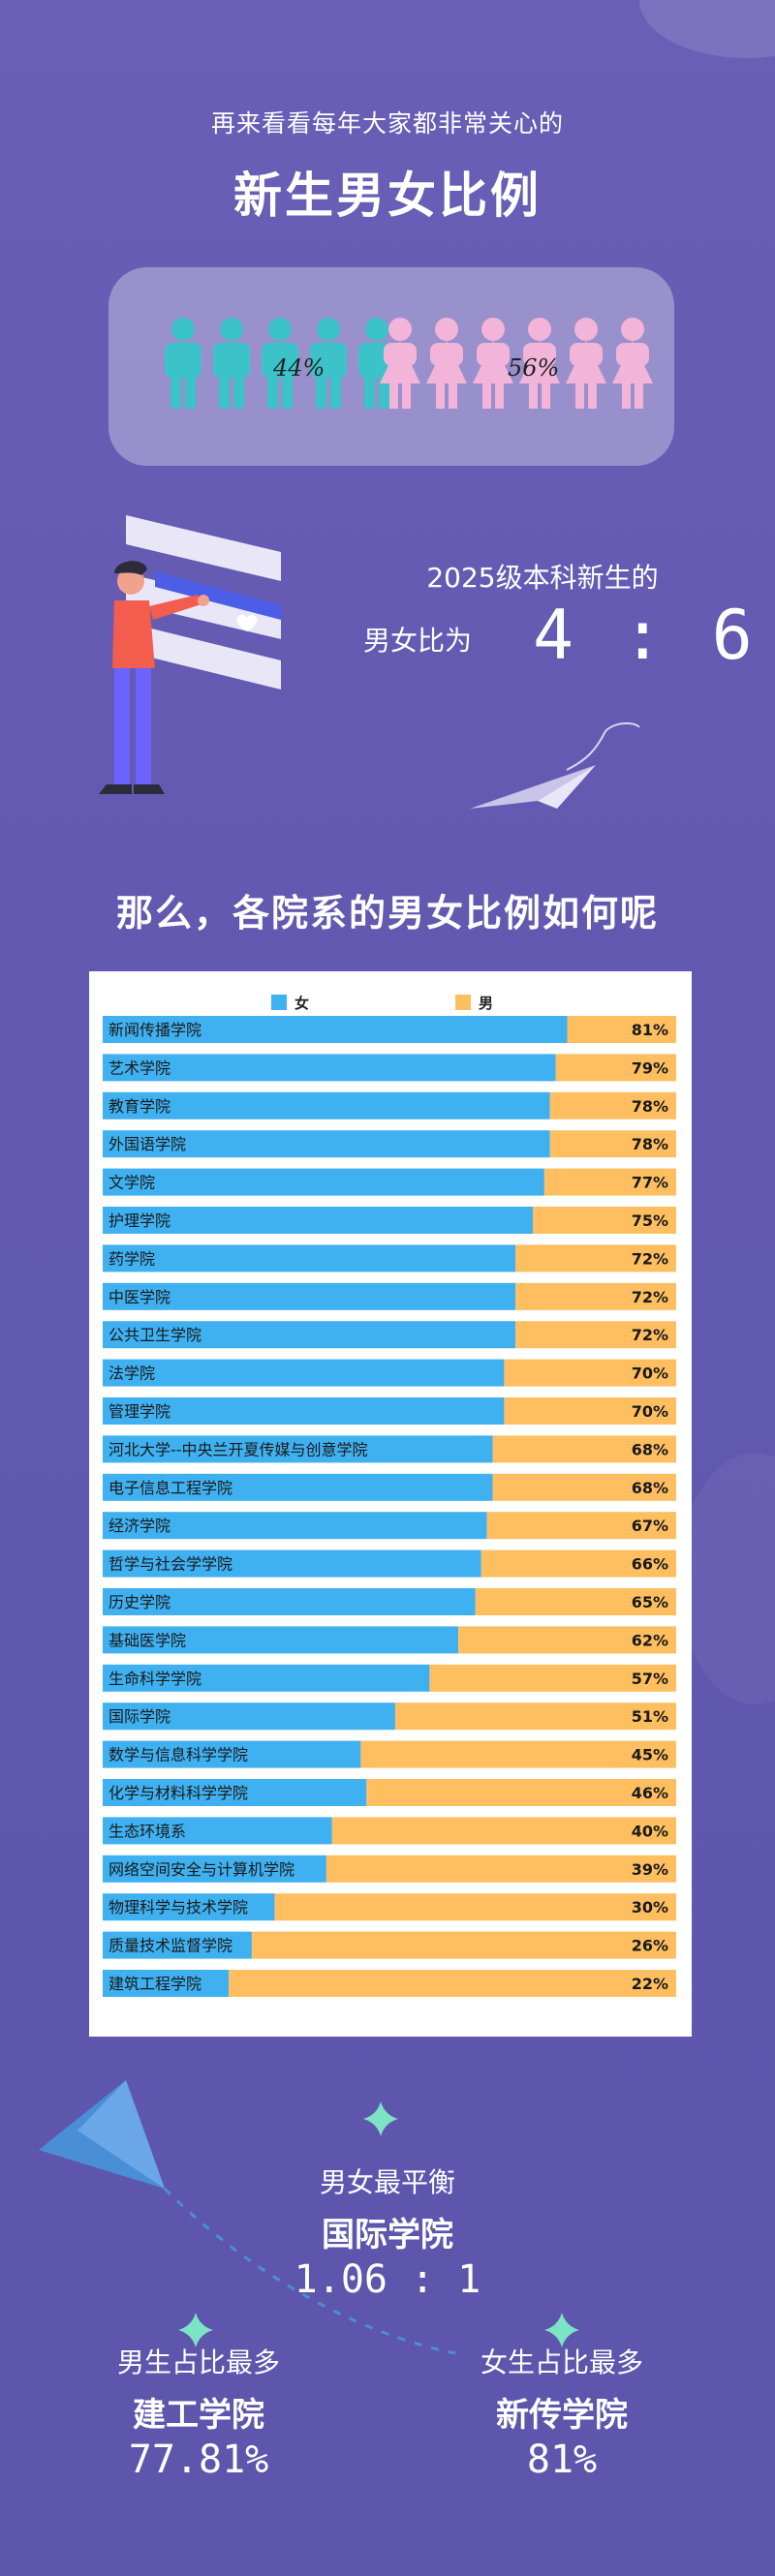 The height and width of the screenshot is (2576, 775). Describe the element at coordinates (561, 2362) in the screenshot. I see `most-female-label: 女生占比最多` at that location.